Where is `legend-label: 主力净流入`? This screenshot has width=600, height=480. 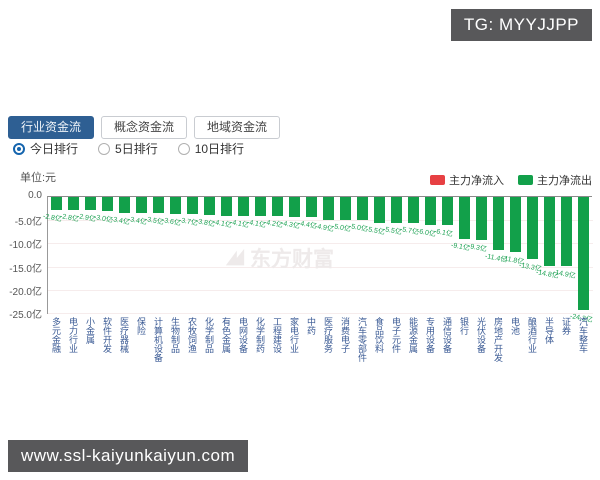
legend-label: 主力净流入 is located at coordinates (476, 181).